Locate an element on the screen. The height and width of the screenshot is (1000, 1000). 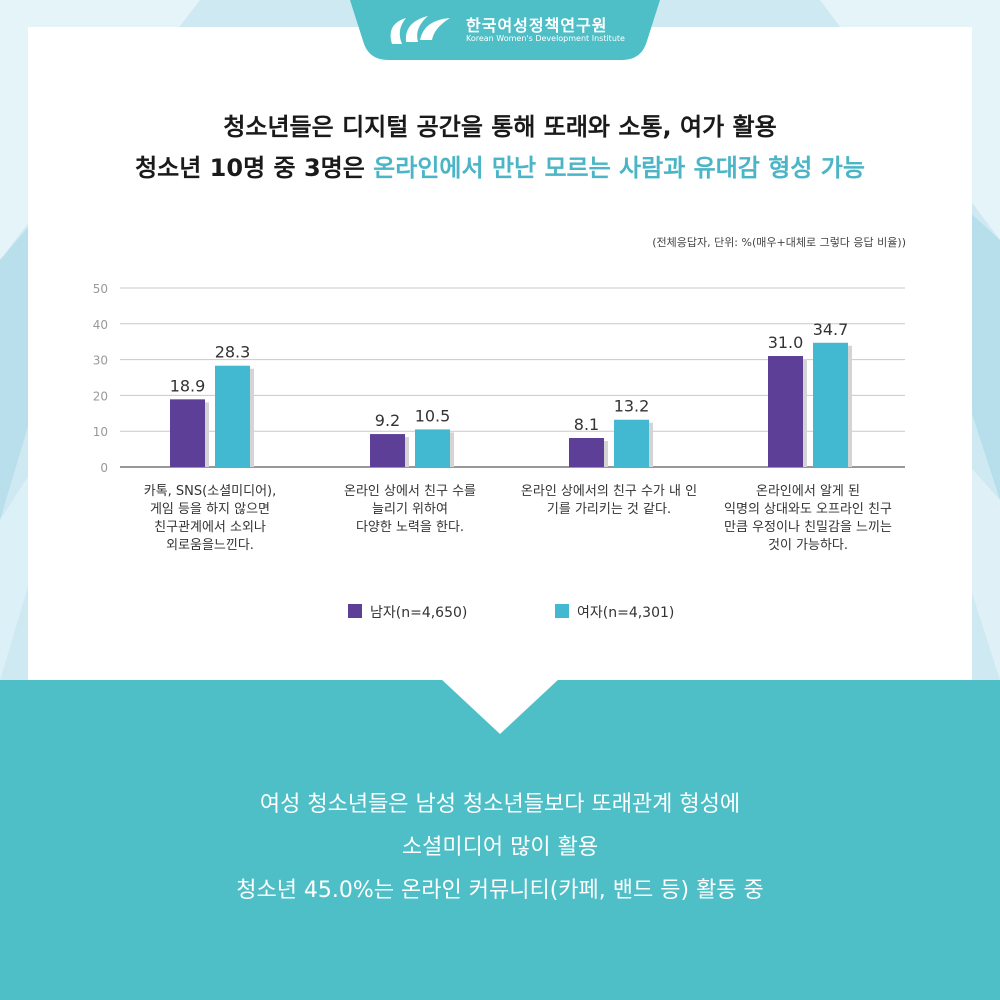
summary-line-3: 청소년 45.0%는 온라인 커뮤니티(카페, 밴드 등) 활동 중 is located at coordinates (500, 890).